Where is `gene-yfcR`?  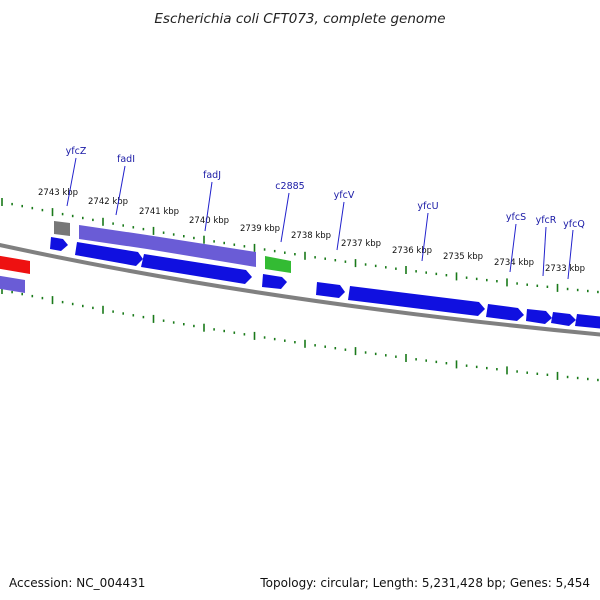 gene-yfcR is located at coordinates (539, 316).